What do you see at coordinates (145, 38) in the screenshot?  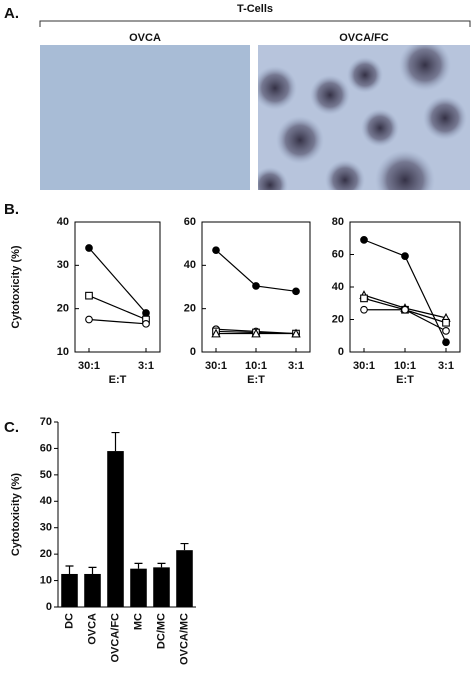 I see `image-label: OVCA` at bounding box center [145, 38].